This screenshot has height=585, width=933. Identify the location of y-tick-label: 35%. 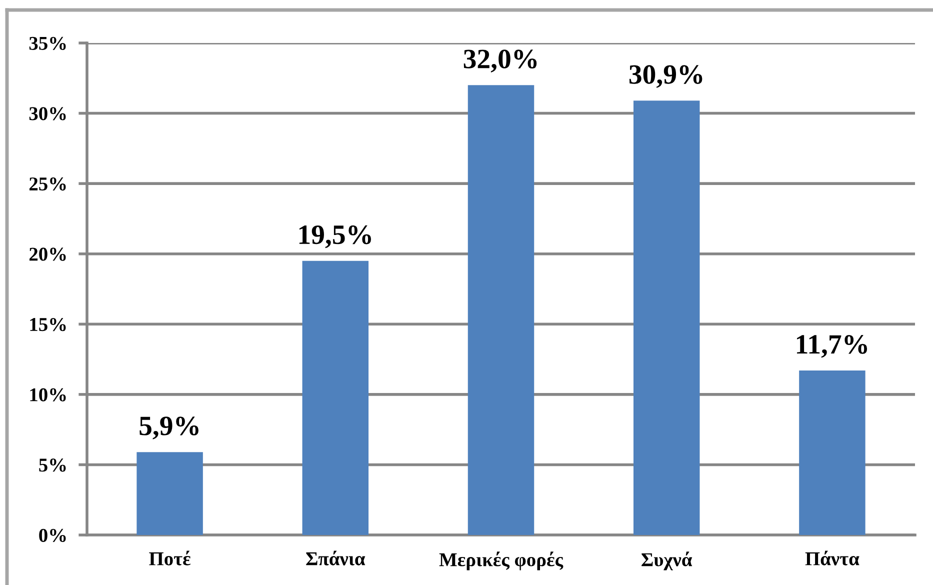
(47, 43).